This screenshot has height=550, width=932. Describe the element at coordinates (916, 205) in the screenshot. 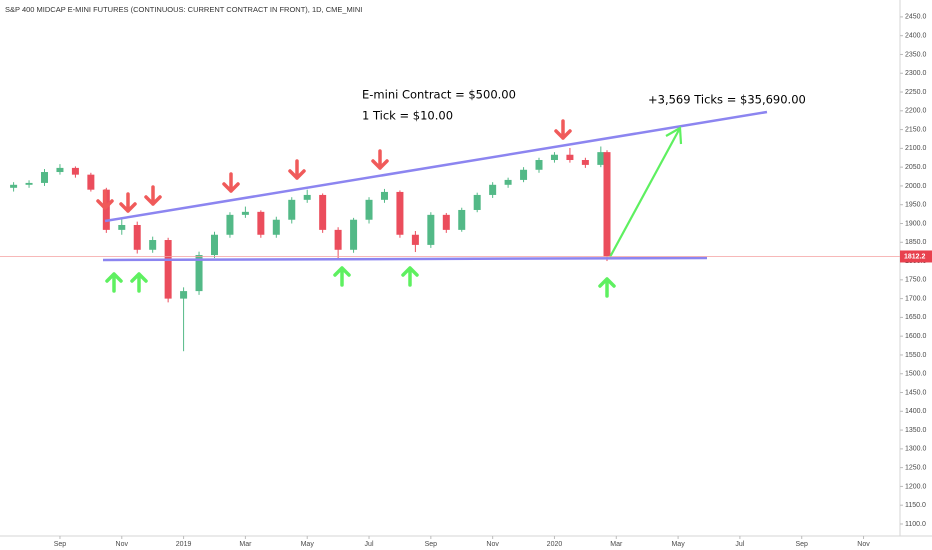

I see `y-tick-label: 1950.0` at that location.